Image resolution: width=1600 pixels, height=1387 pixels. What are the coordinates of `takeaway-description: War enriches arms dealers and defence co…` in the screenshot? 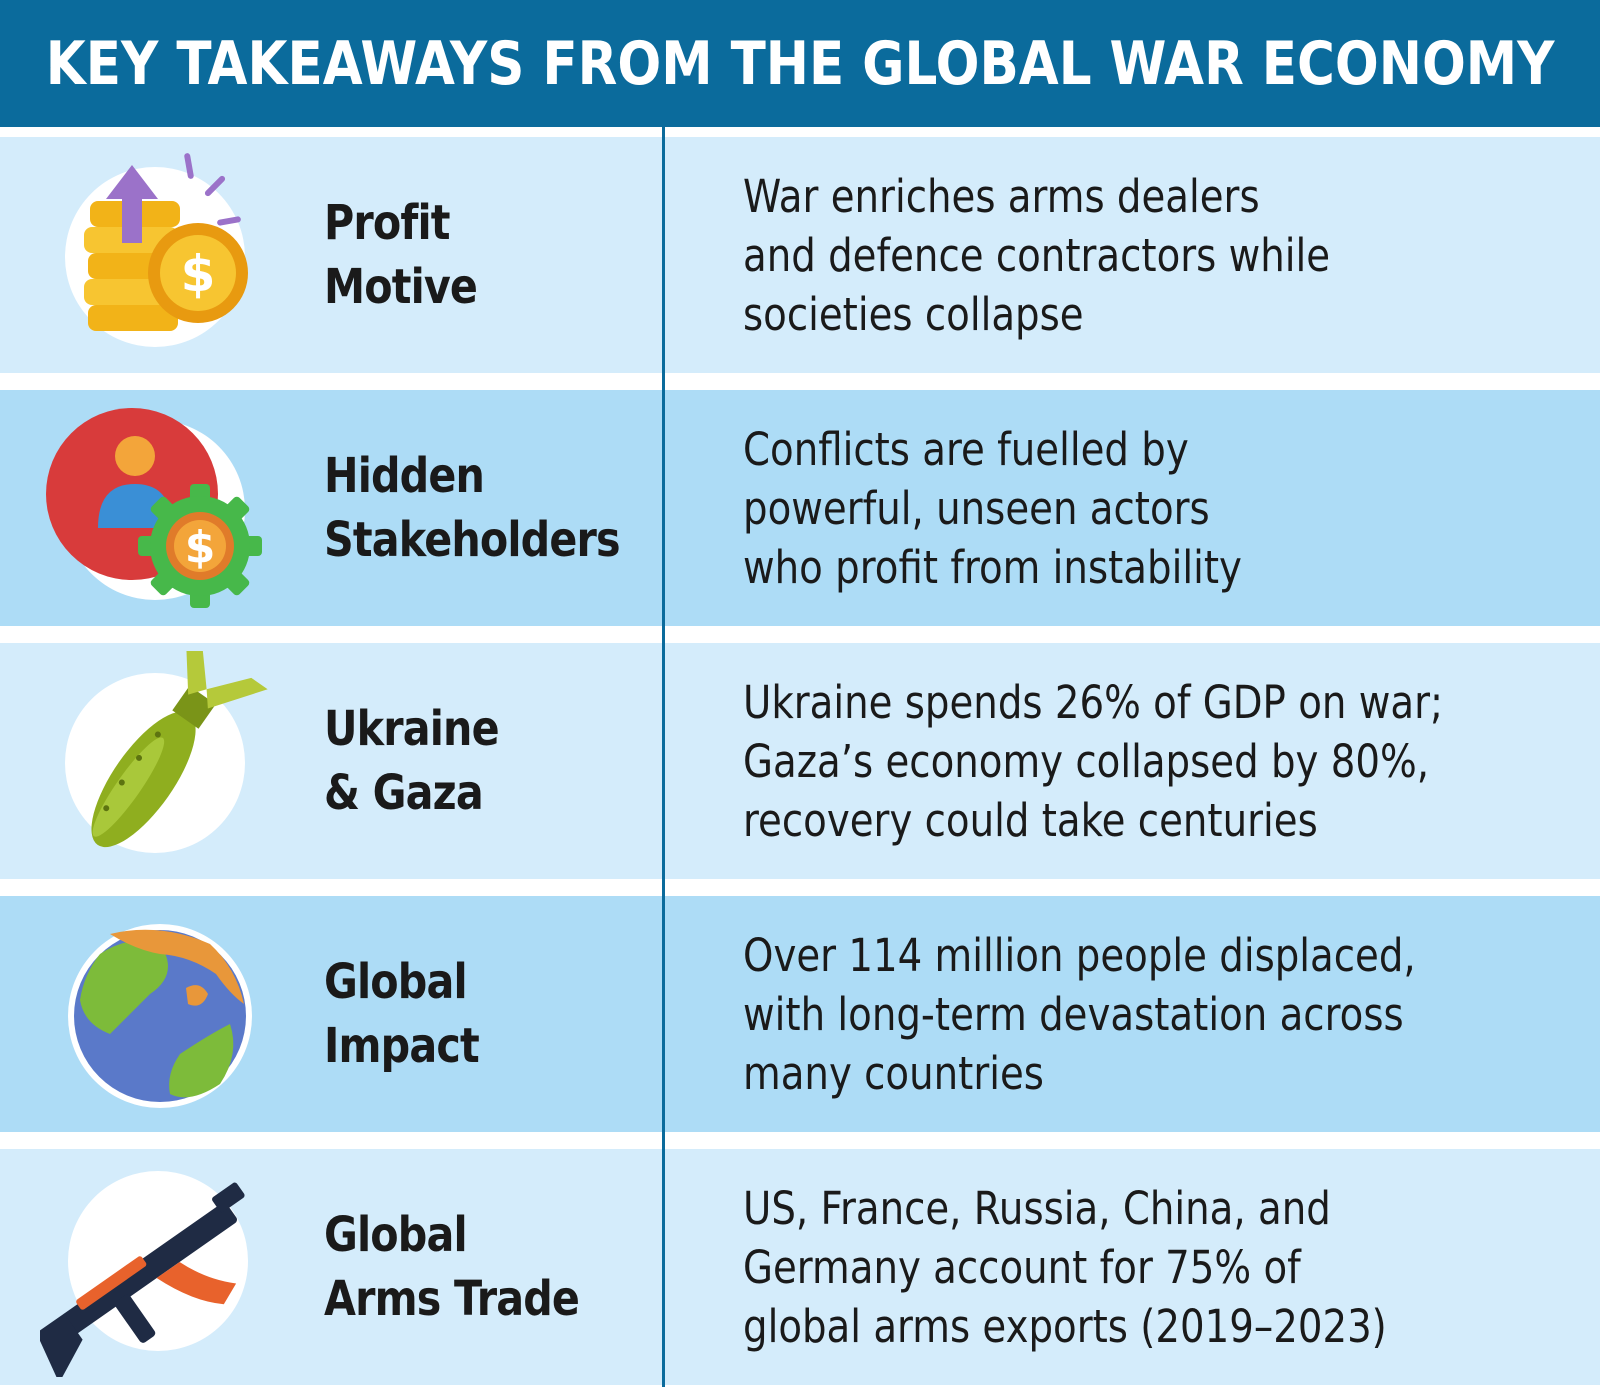 It's located at (1037, 255).